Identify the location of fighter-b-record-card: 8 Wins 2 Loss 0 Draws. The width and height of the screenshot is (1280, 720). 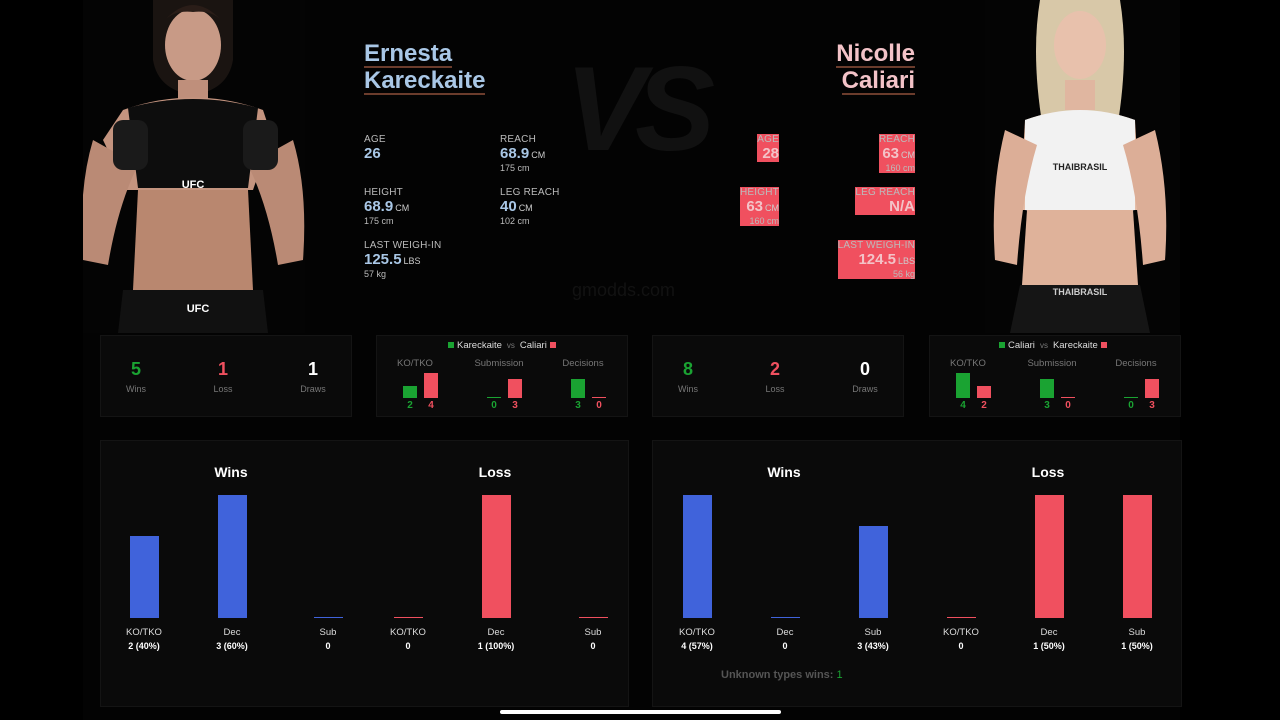
(778, 376).